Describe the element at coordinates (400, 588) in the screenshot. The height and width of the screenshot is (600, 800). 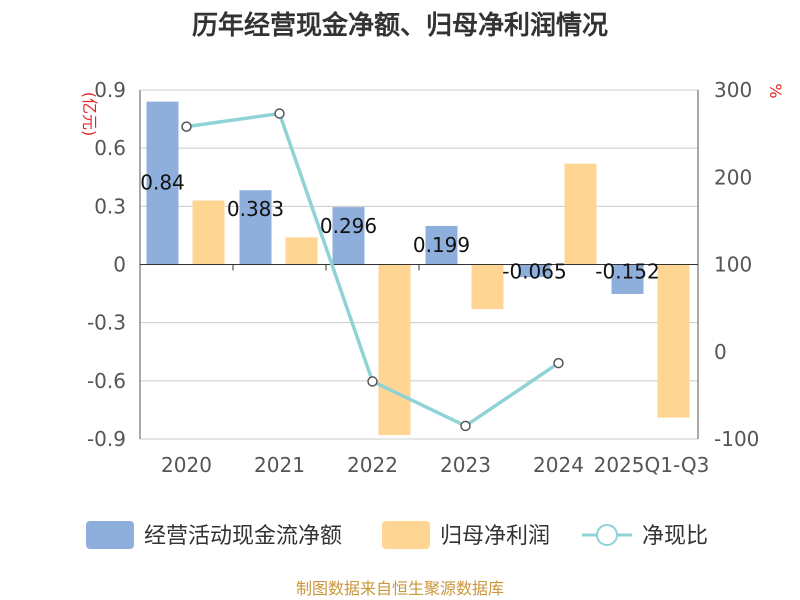
I see `source-note: 制图数据来自恒生聚源数据库` at that location.